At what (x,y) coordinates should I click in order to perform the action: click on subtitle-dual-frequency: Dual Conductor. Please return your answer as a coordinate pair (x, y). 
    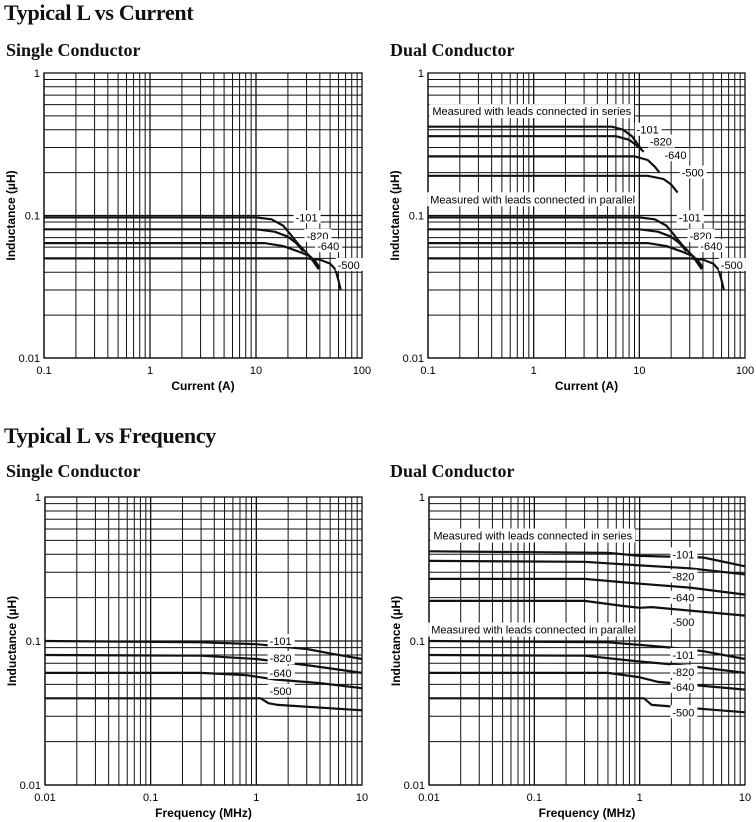
    Looking at the image, I should click on (452, 471).